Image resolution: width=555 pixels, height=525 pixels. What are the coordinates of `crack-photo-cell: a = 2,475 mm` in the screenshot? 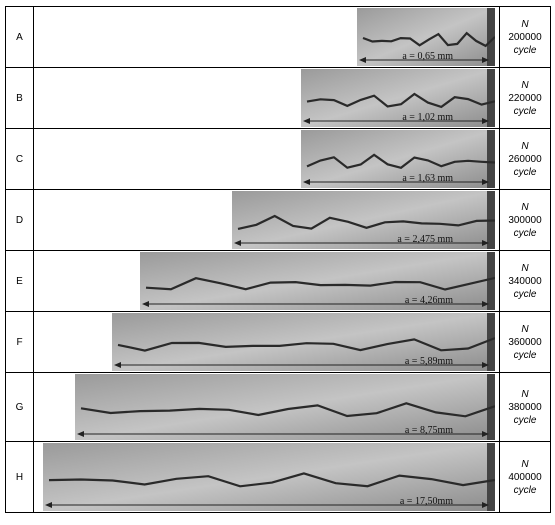 It's located at (266, 220).